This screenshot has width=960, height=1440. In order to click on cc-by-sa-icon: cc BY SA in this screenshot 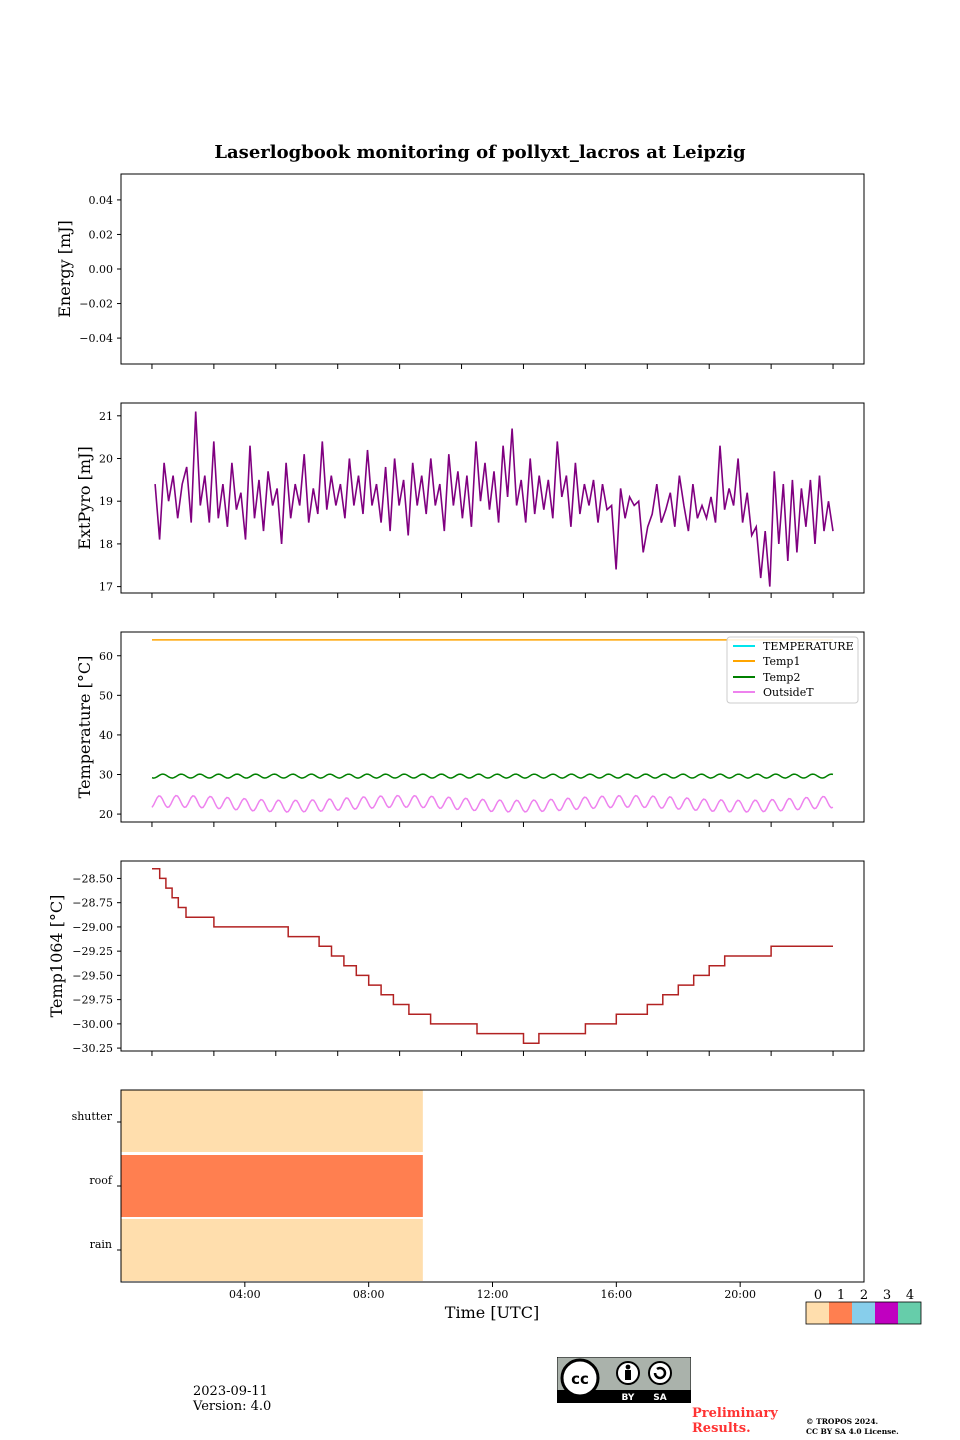, I will do `click(624, 1380)`.